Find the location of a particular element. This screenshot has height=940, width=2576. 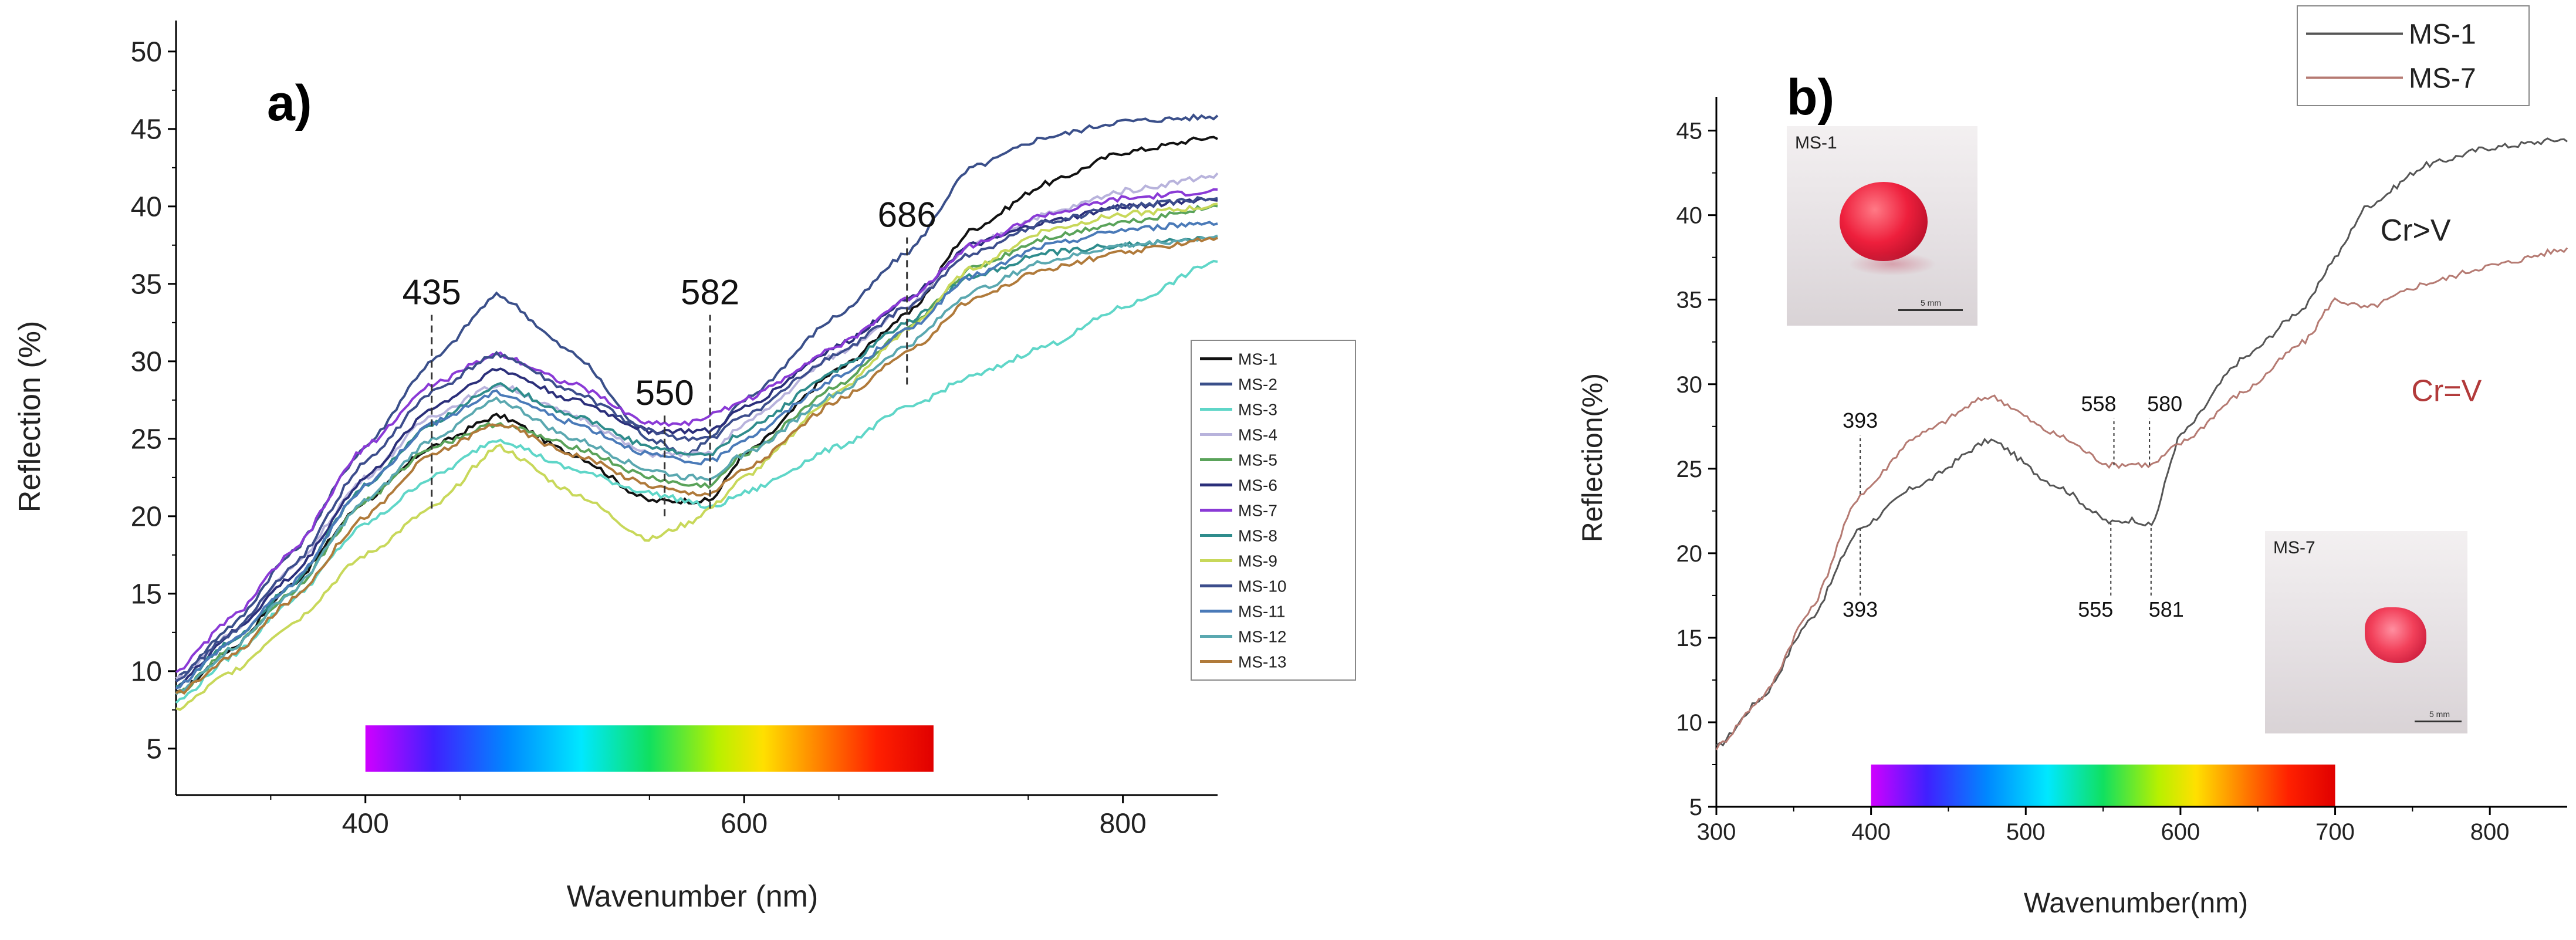

photo-ms-1: MS-1 5 mm is located at coordinates (1882, 226).